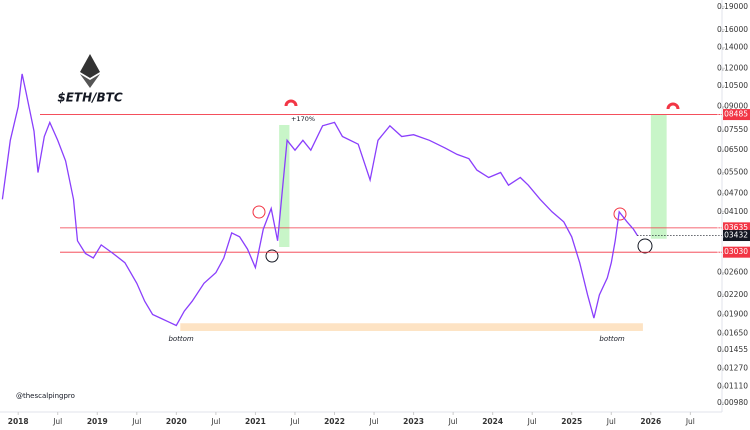  I want to click on y-tick-label: 0.00980, so click(732, 402).